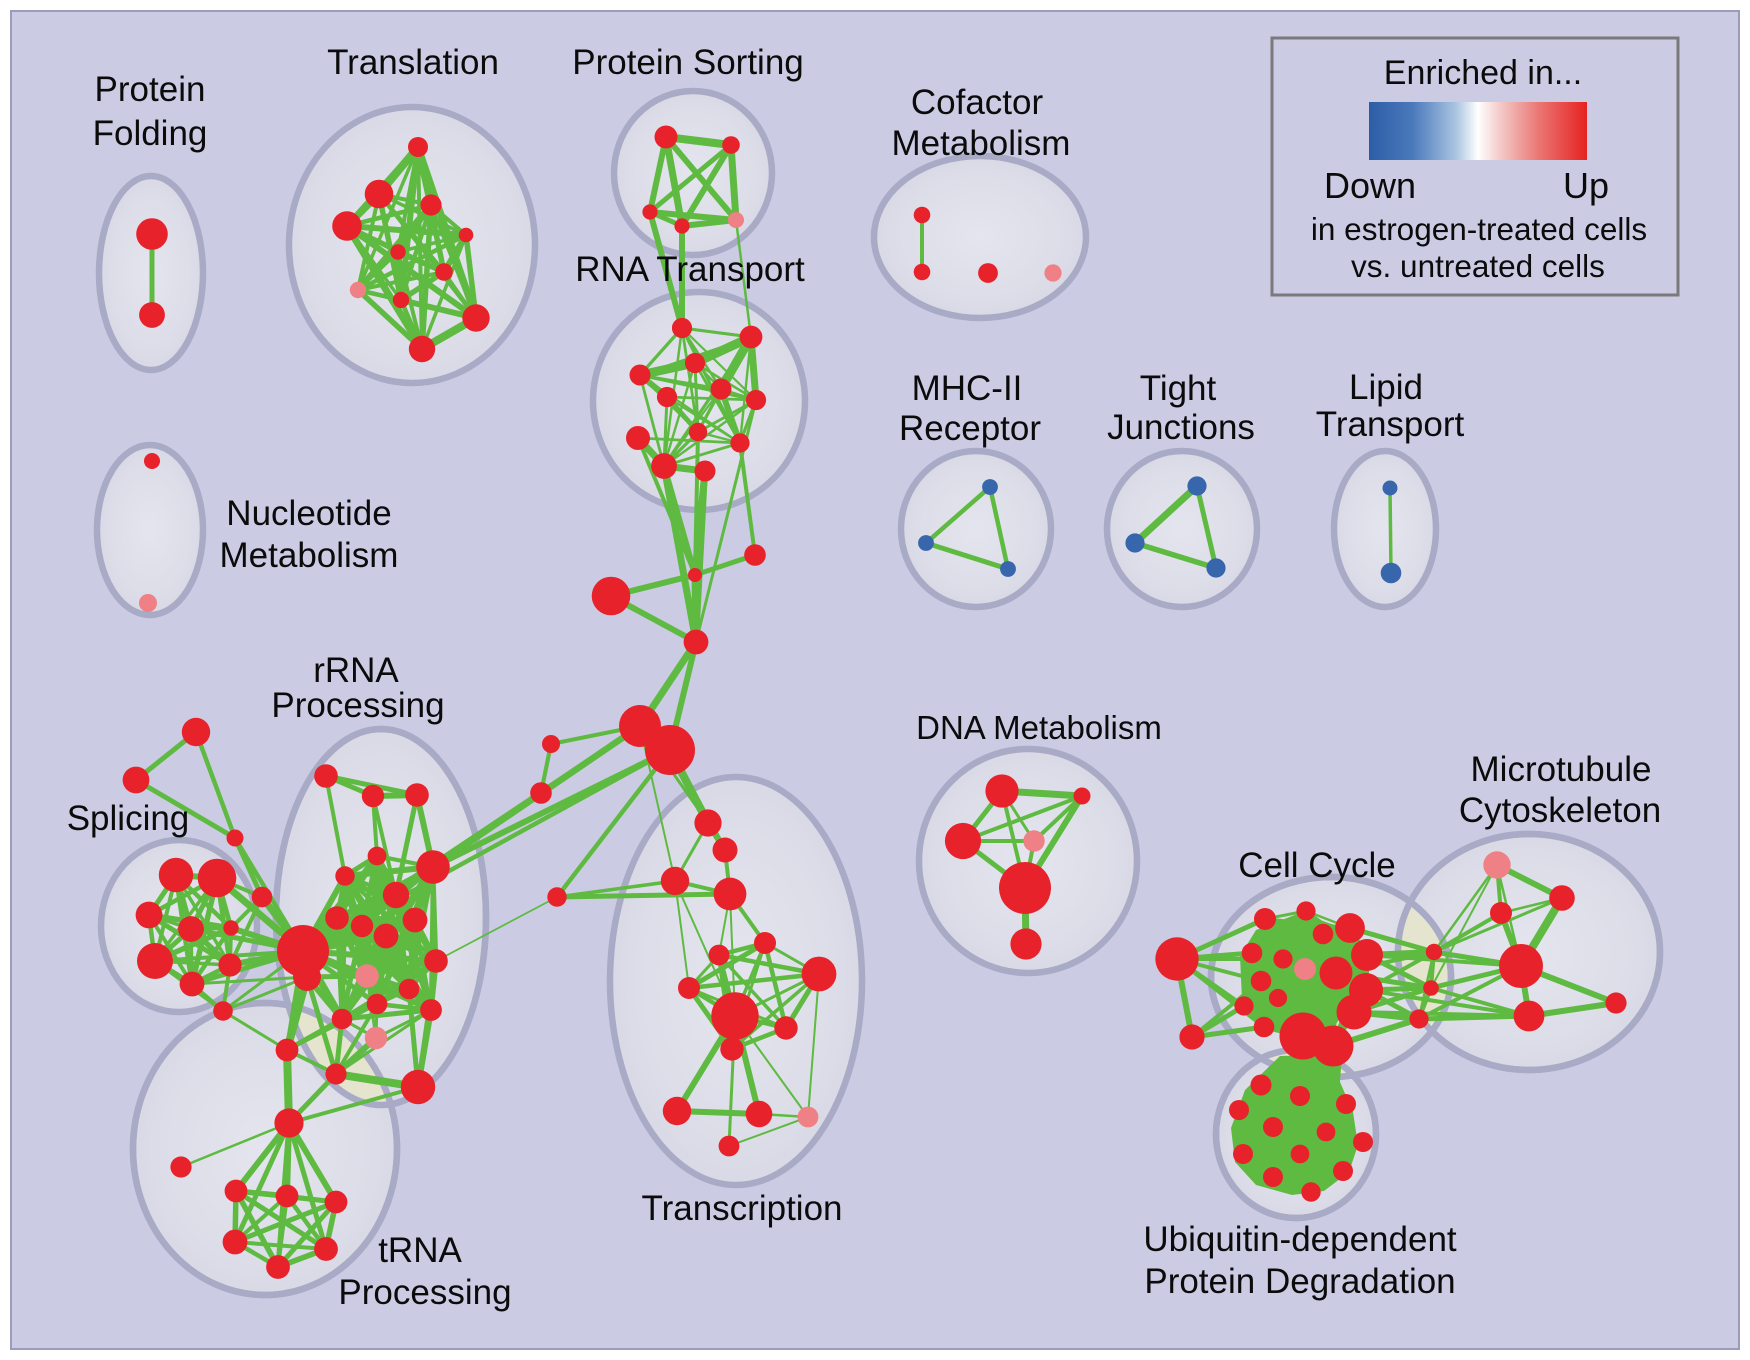  What do you see at coordinates (742, 1208) in the screenshot?
I see `svg-text: Transcription` at bounding box center [742, 1208].